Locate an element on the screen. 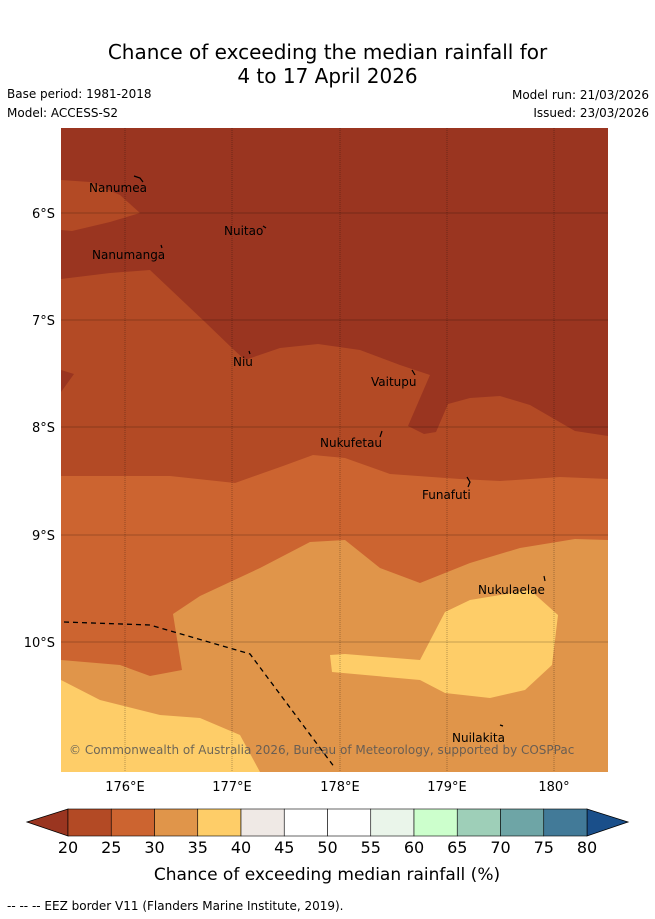 This screenshot has height=919, width=655. colorbar-tick-label: 20 is located at coordinates (68, 847).